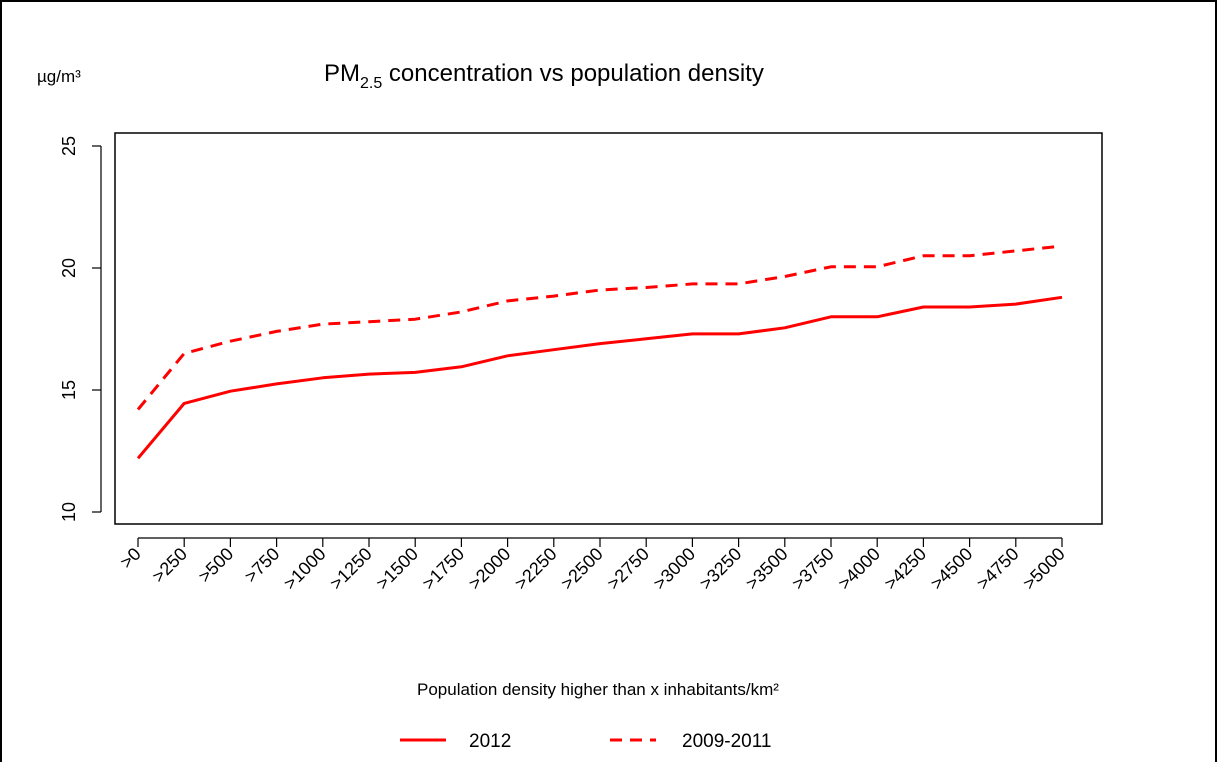 Image resolution: width=1217 pixels, height=764 pixels. Describe the element at coordinates (215, 565) in the screenshot. I see `x-tick-label: >500` at that location.